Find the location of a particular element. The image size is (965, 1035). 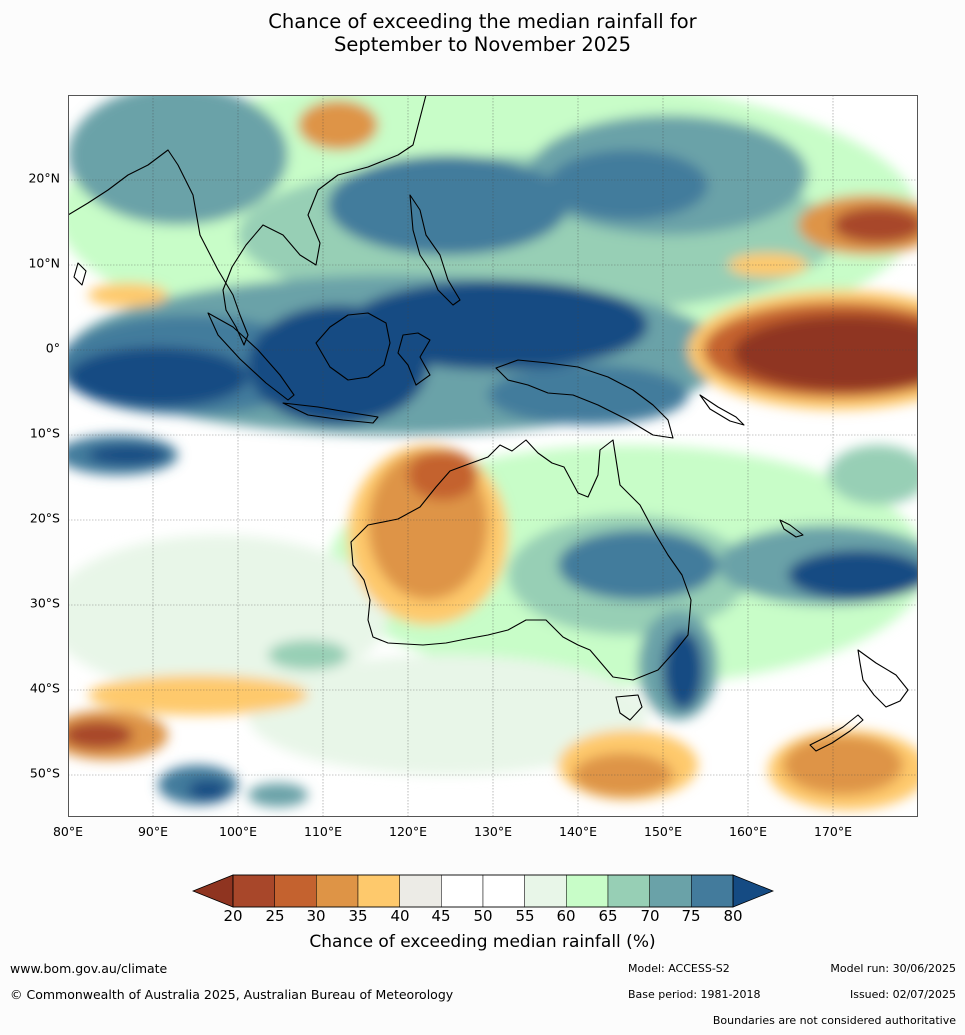

colorbar is located at coordinates (483, 891).